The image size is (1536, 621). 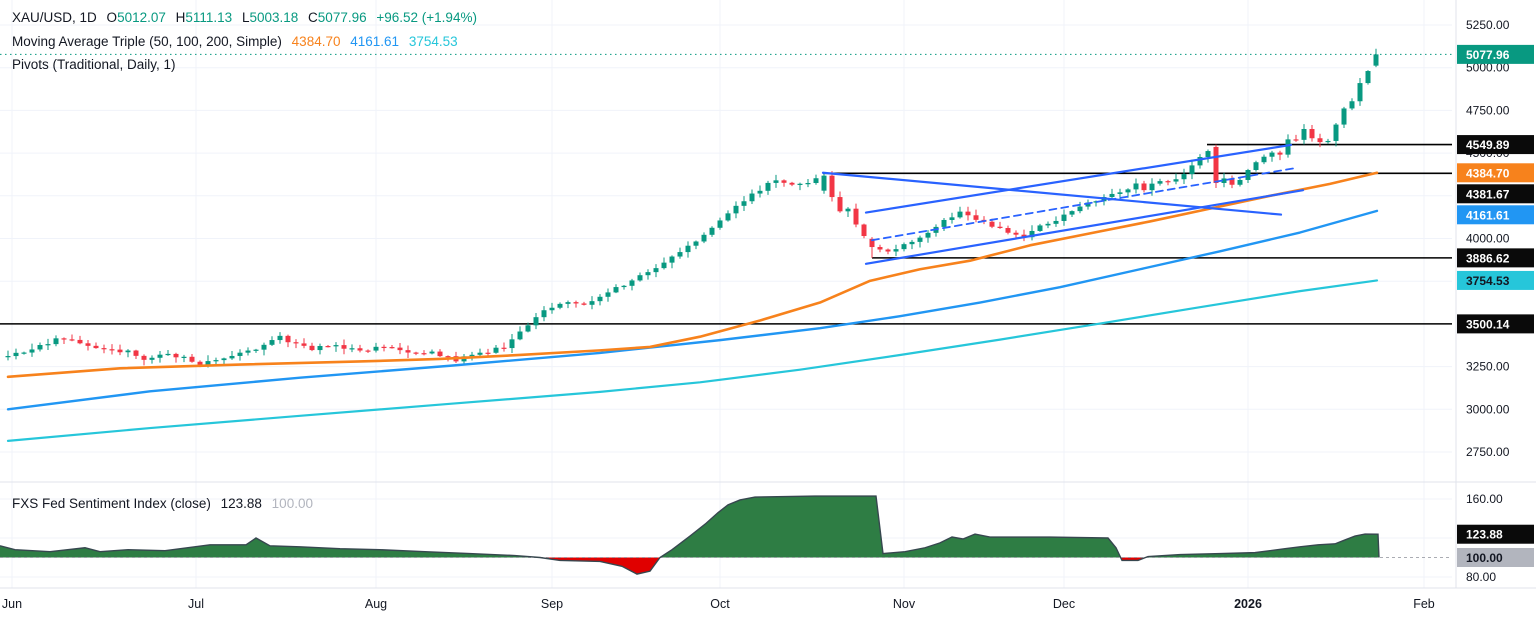 I want to click on price-tick-label: 2750.00, so click(x=1488, y=452).